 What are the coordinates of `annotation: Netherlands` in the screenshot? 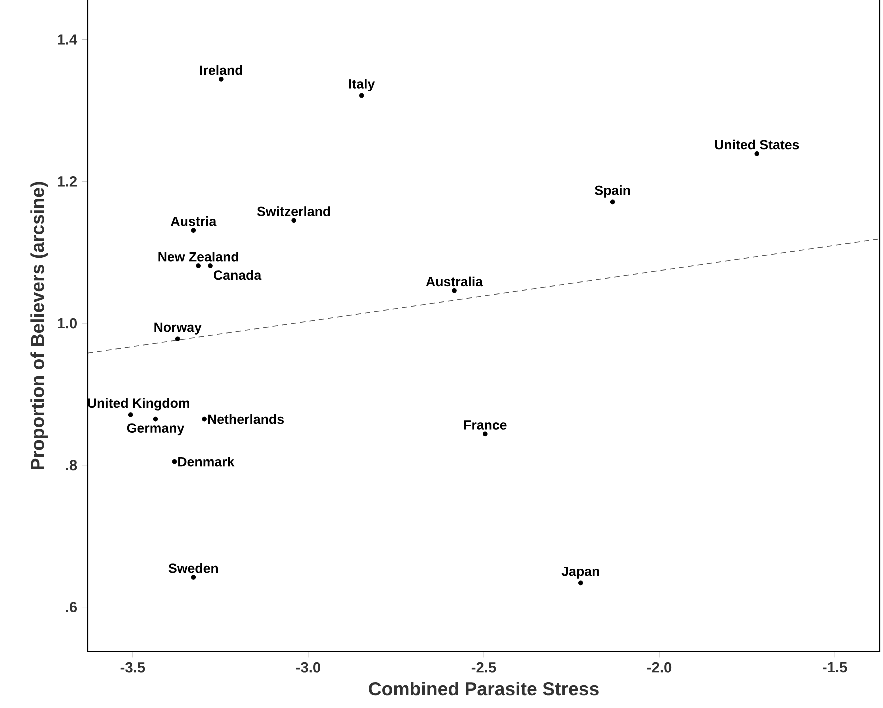 It's located at (246, 419).